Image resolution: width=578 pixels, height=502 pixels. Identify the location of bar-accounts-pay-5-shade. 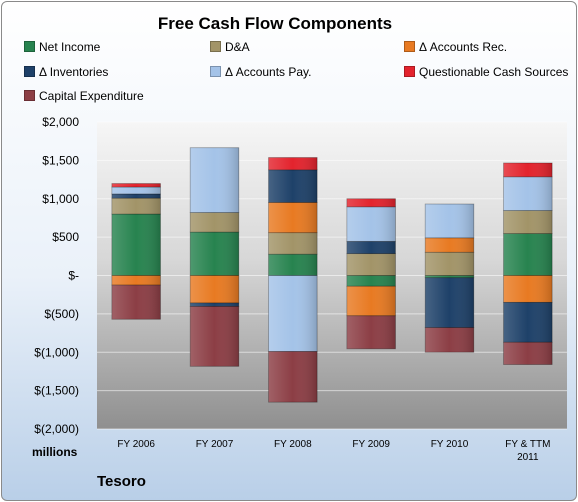
(449, 221).